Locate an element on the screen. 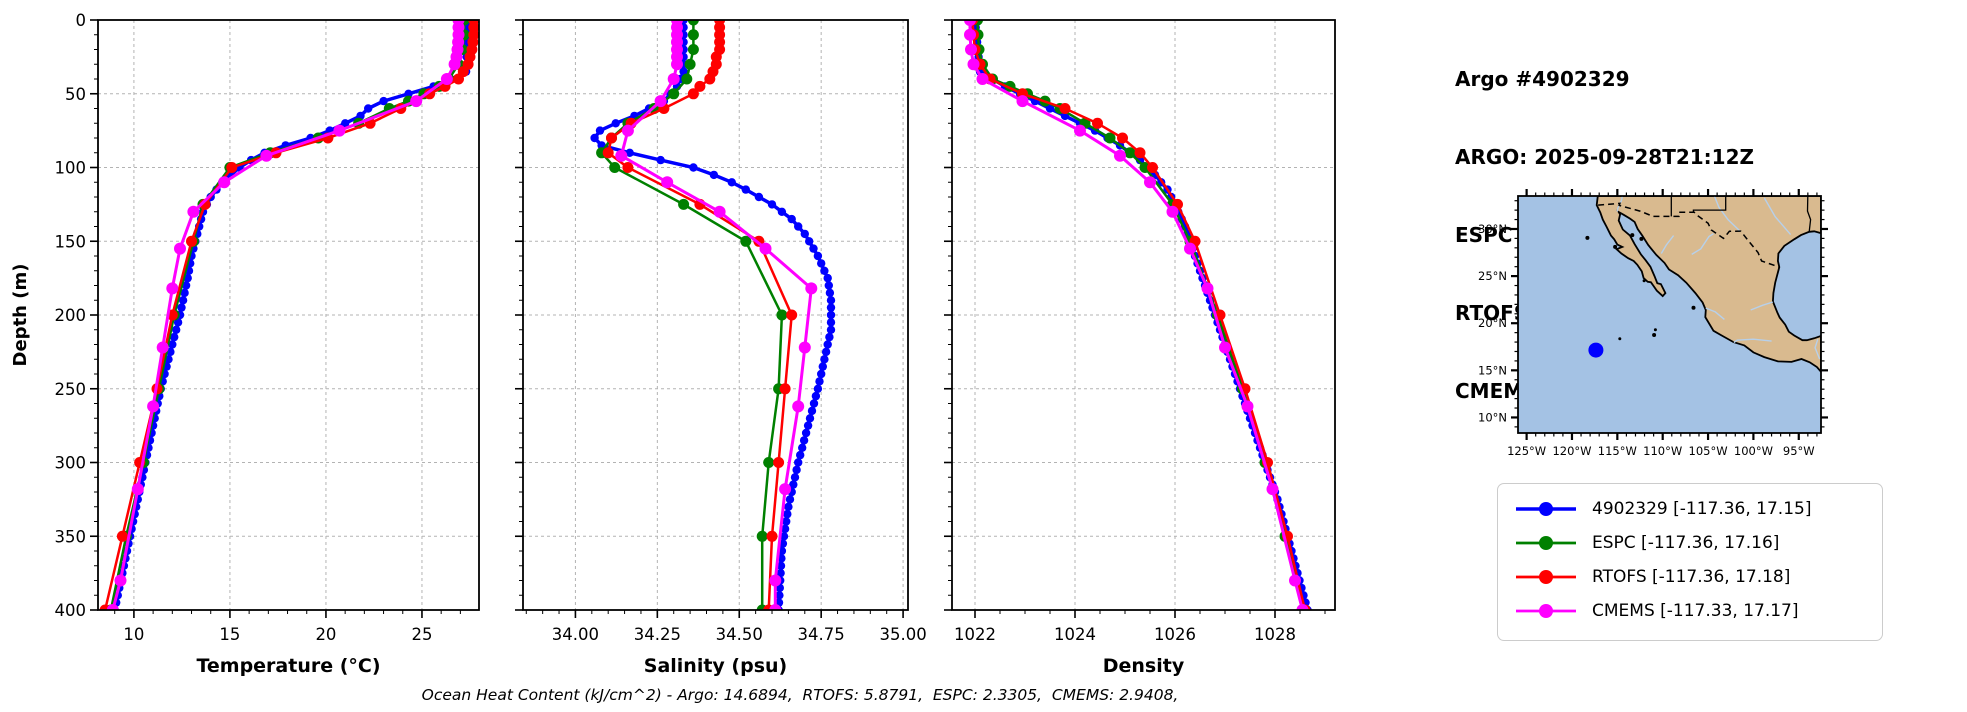 This screenshot has height=712, width=1967. map-lon-label: 115°W is located at coordinates (1617, 451).